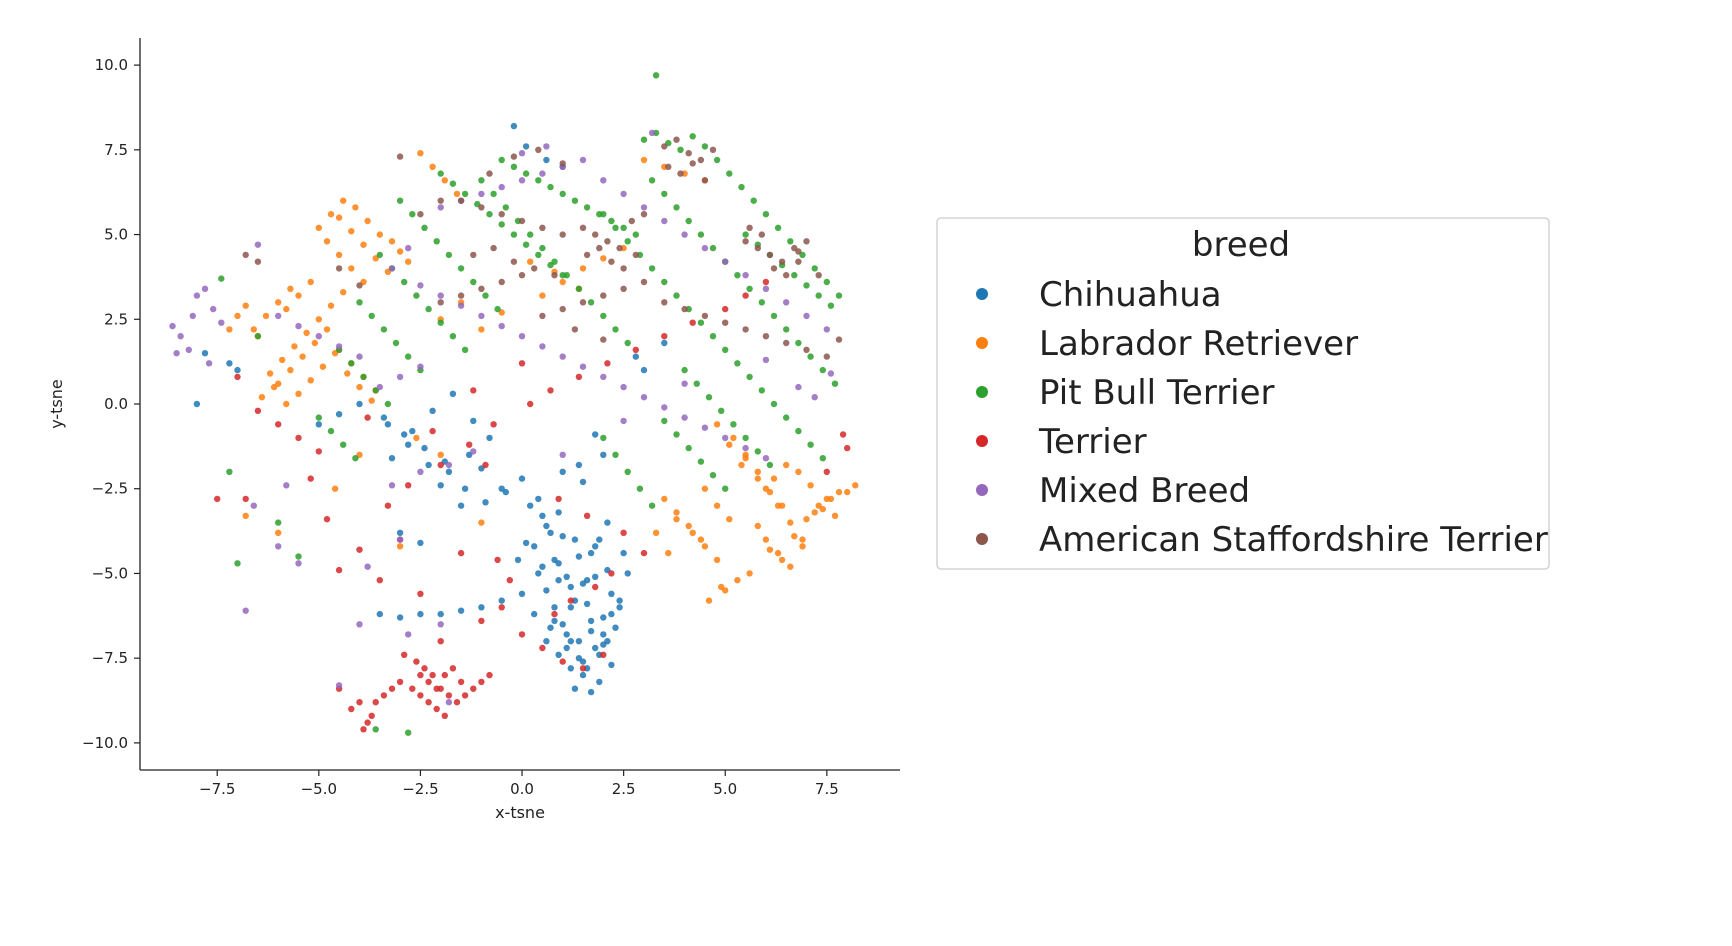 The image size is (1732, 946). Describe the element at coordinates (56, 404) in the screenshot. I see `y-axis-title: y-tsne` at that location.